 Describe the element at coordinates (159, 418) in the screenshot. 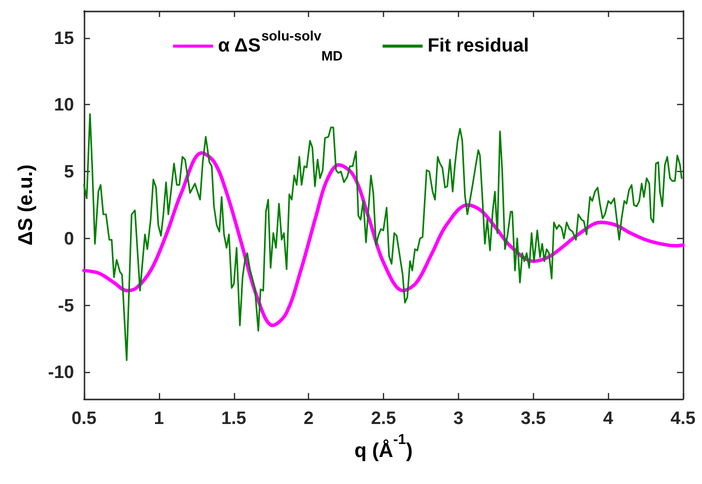

I see `x-tick-label: 1` at that location.